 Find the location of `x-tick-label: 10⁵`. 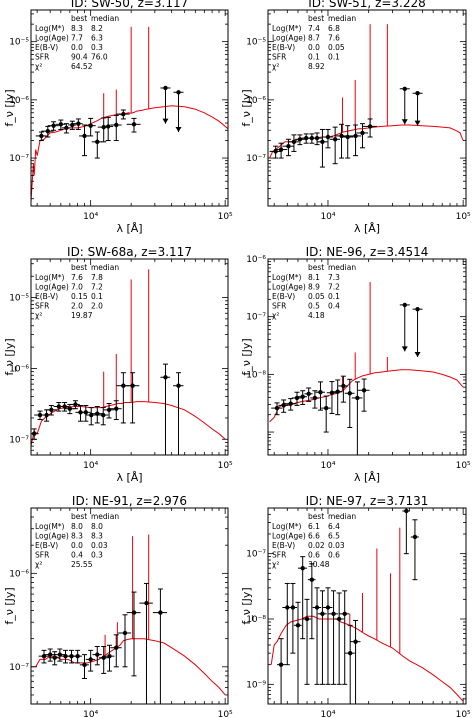

x-tick-label: 10⁵ is located at coordinates (463, 217).